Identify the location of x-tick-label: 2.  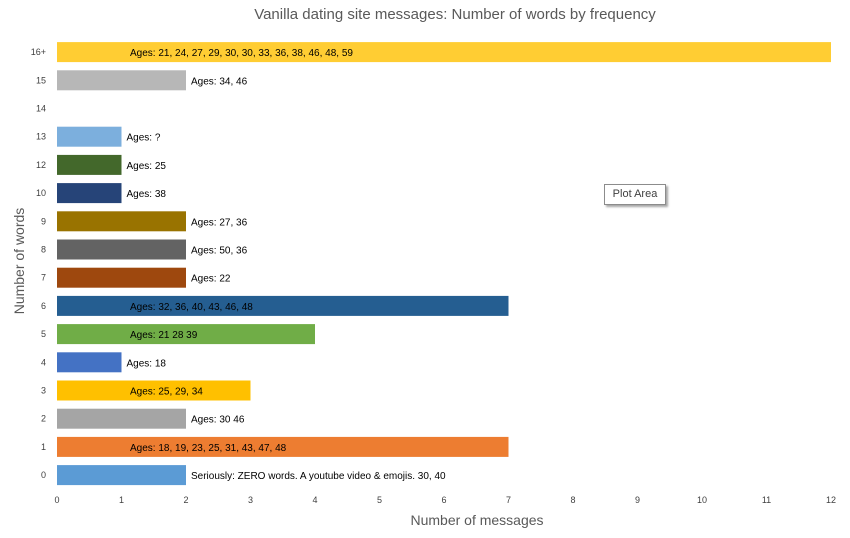
(185, 500).